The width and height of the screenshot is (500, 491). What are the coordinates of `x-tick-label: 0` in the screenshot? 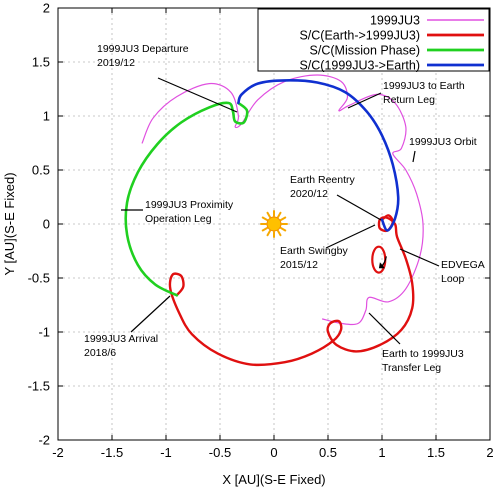 It's located at (273, 452).